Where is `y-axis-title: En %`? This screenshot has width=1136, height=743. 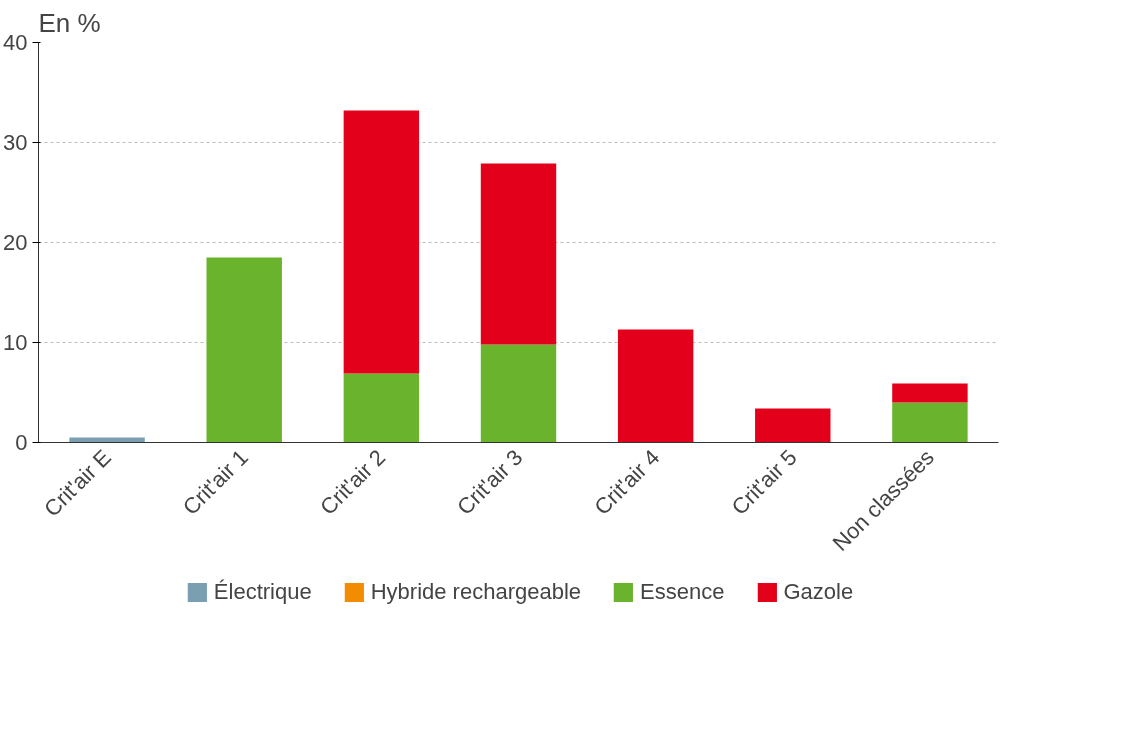
y-axis-title: En % is located at coordinates (69, 22).